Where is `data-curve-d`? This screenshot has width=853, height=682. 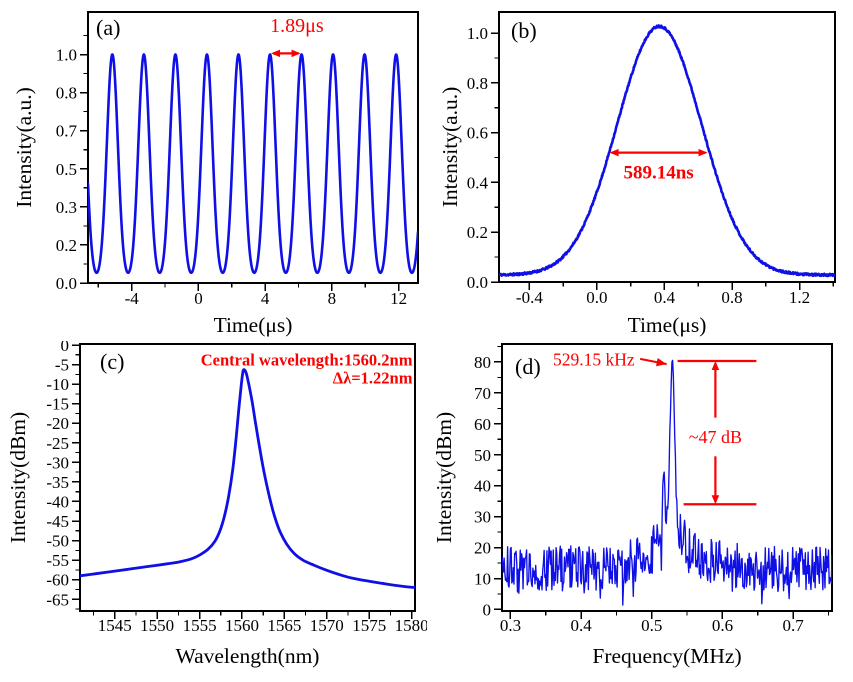
data-curve-d is located at coordinates (667, 482).